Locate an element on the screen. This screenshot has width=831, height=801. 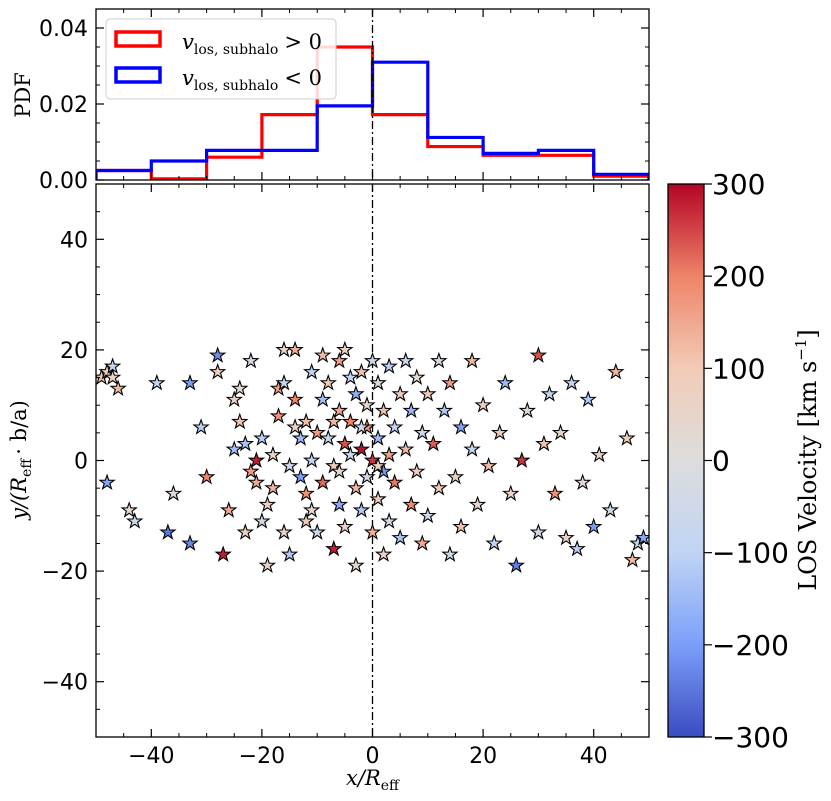
y-tick-label: −40 is located at coordinates (65, 683).